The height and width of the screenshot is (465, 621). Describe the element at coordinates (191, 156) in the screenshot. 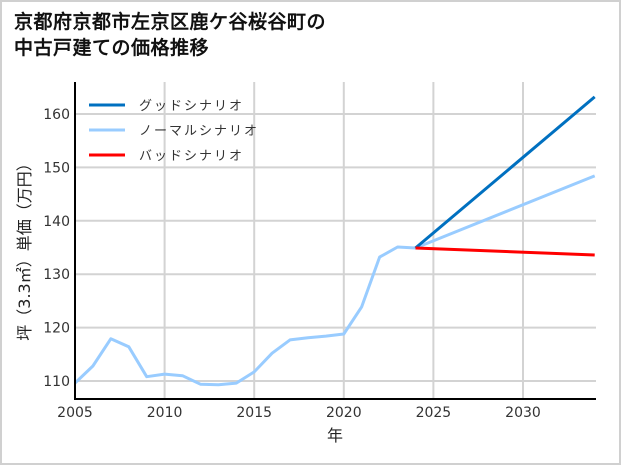

I see `legend-label: バッドシナリオ` at that location.